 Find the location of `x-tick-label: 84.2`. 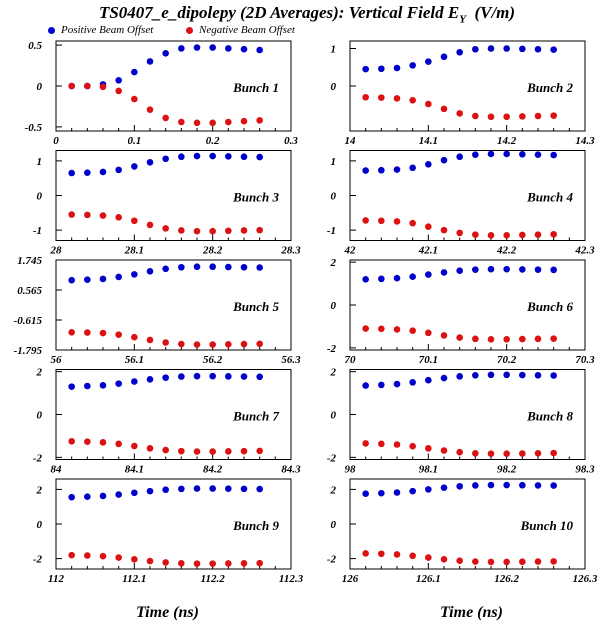

x-tick-label: 84.2 is located at coordinates (213, 470).